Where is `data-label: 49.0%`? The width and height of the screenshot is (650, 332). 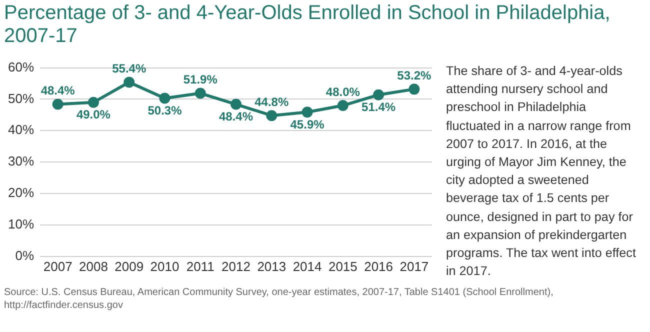
data-label: 49.0% is located at coordinates (93, 115).